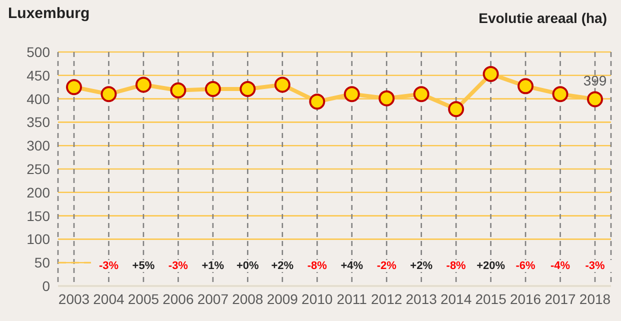 This screenshot has height=321, width=621. I want to click on x-tick-label: 2004, so click(109, 298).